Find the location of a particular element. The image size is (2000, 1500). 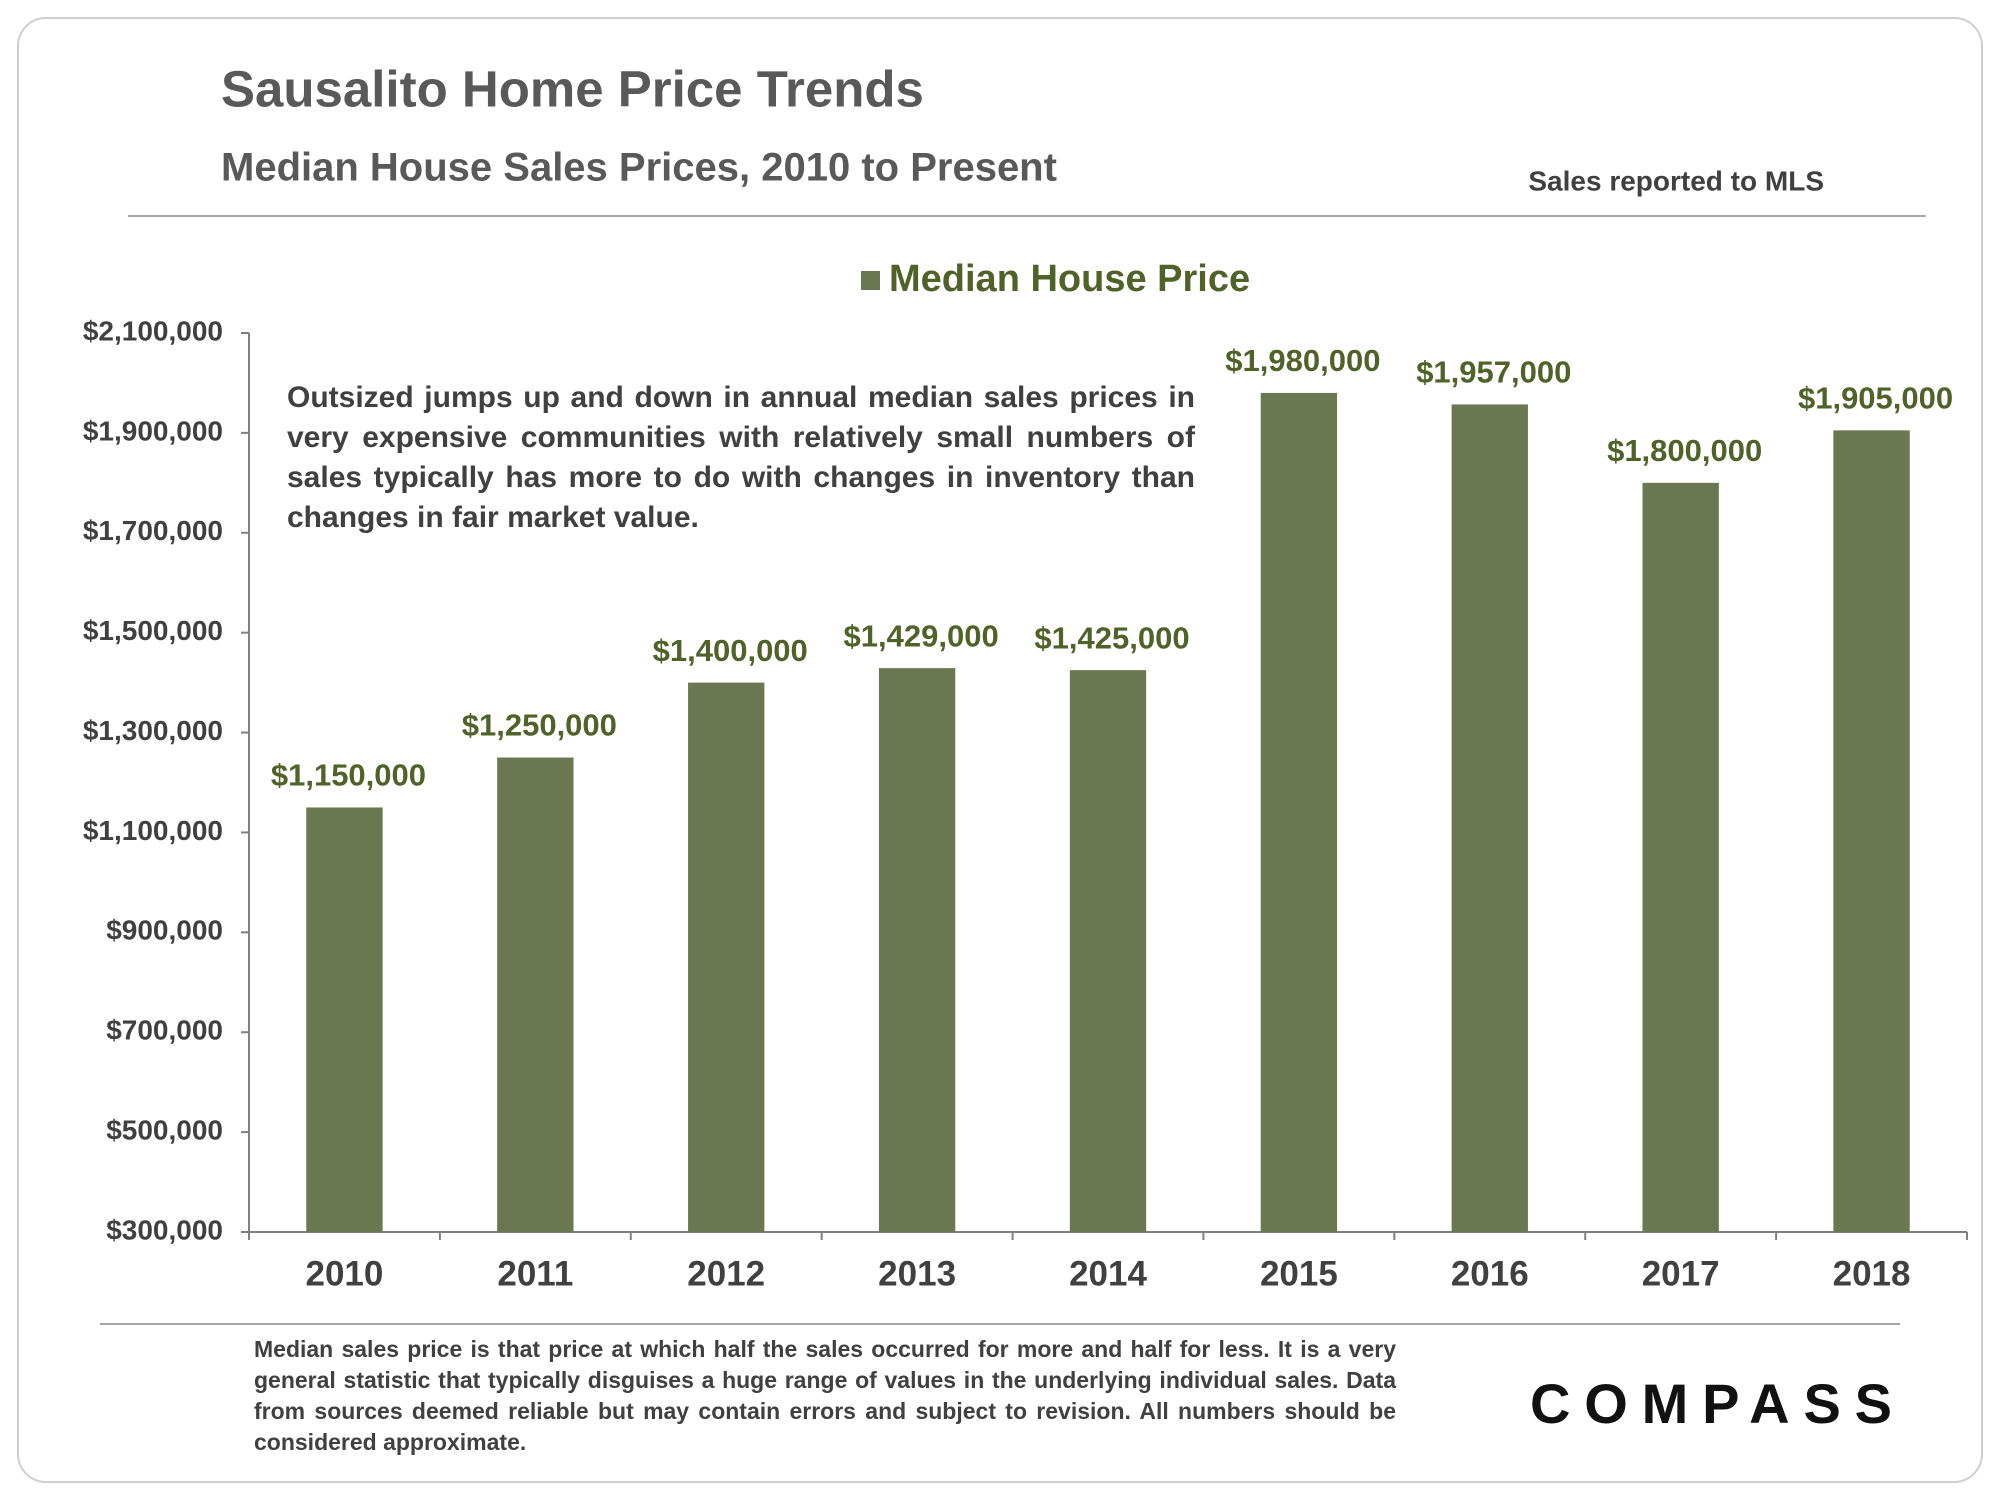

y-tick-label: $500,000 is located at coordinates (164, 1130).